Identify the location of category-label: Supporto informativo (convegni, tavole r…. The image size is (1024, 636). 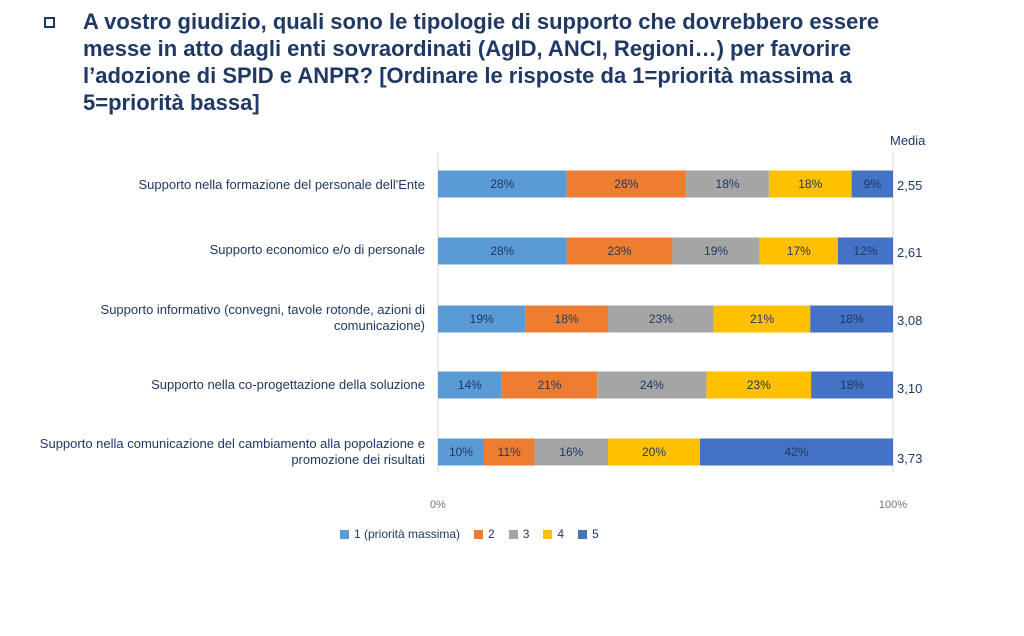
(262, 317).